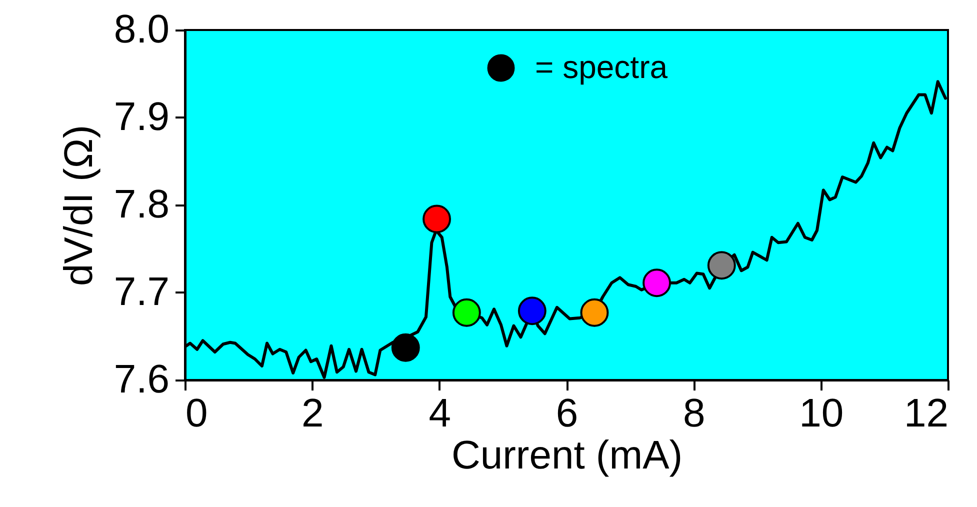  What do you see at coordinates (142, 292) in the screenshot?
I see `y-tick-label: 7.7` at bounding box center [142, 292].